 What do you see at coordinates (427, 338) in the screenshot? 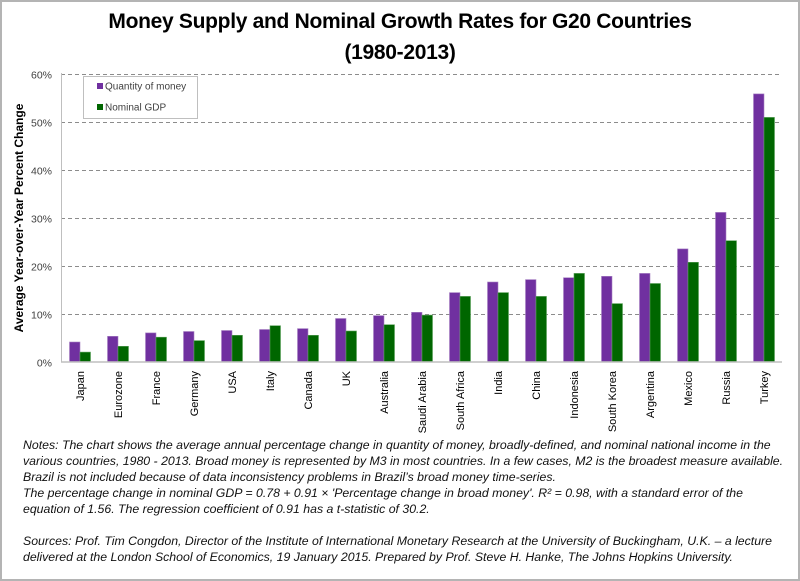
I see `bar-gdp-saudi-arabia` at bounding box center [427, 338].